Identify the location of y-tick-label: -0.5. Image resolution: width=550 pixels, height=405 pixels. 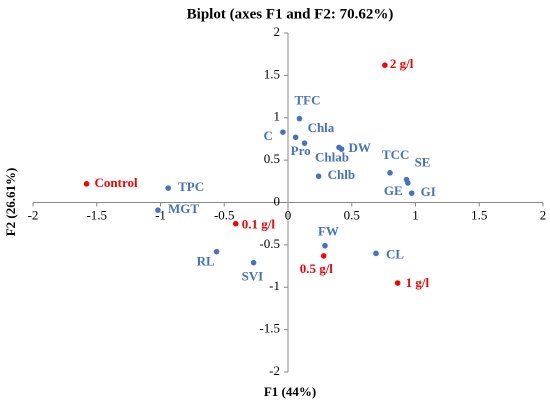
(269, 243).